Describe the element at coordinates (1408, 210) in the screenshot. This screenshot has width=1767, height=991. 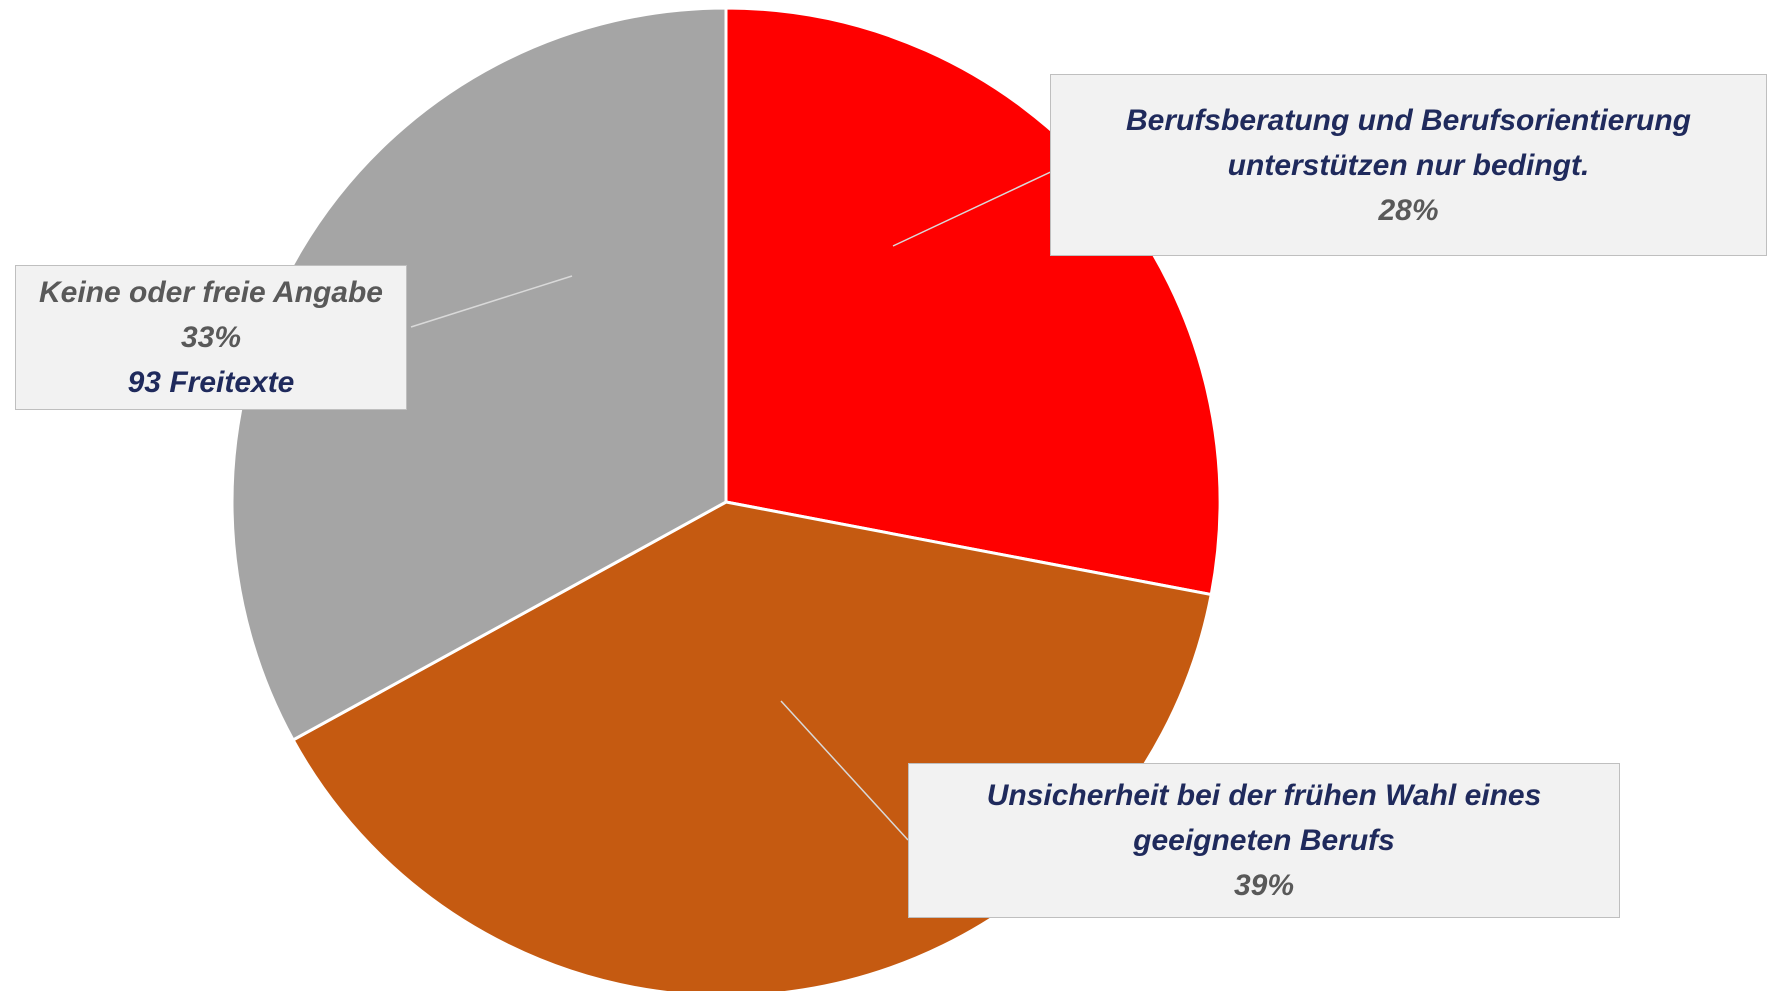
I see `value-label: 28%` at that location.